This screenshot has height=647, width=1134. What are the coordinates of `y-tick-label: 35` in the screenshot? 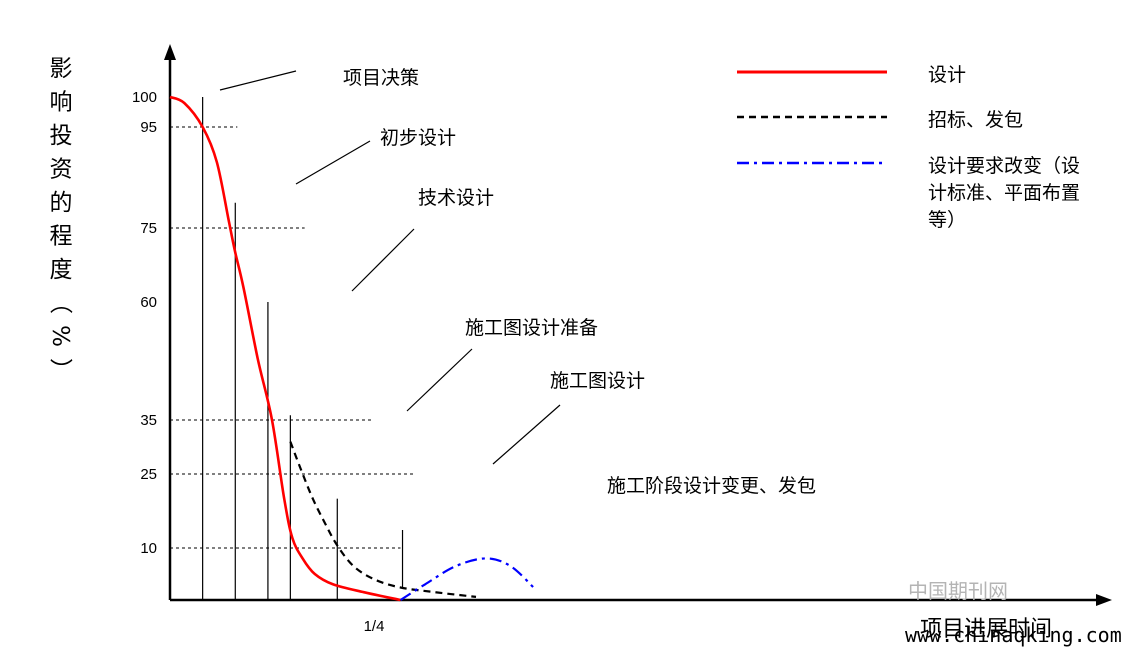 It's located at (148, 420).